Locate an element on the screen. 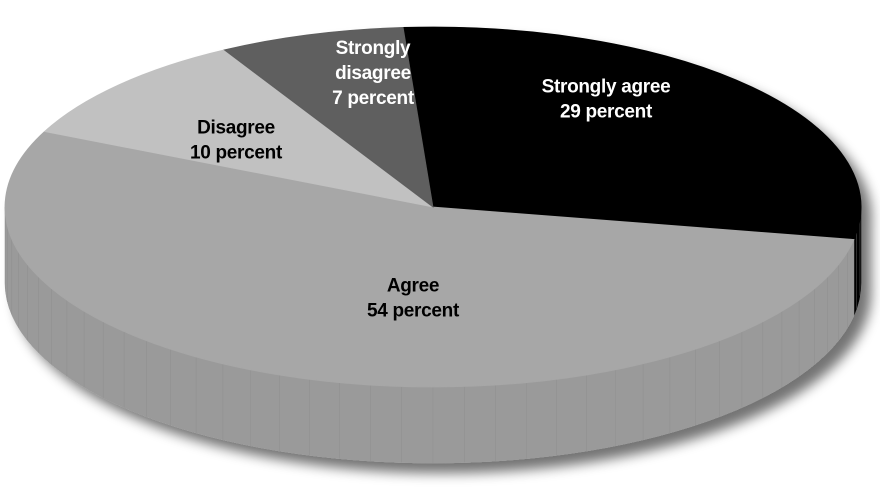  slice-label-line: Agree is located at coordinates (413, 286).